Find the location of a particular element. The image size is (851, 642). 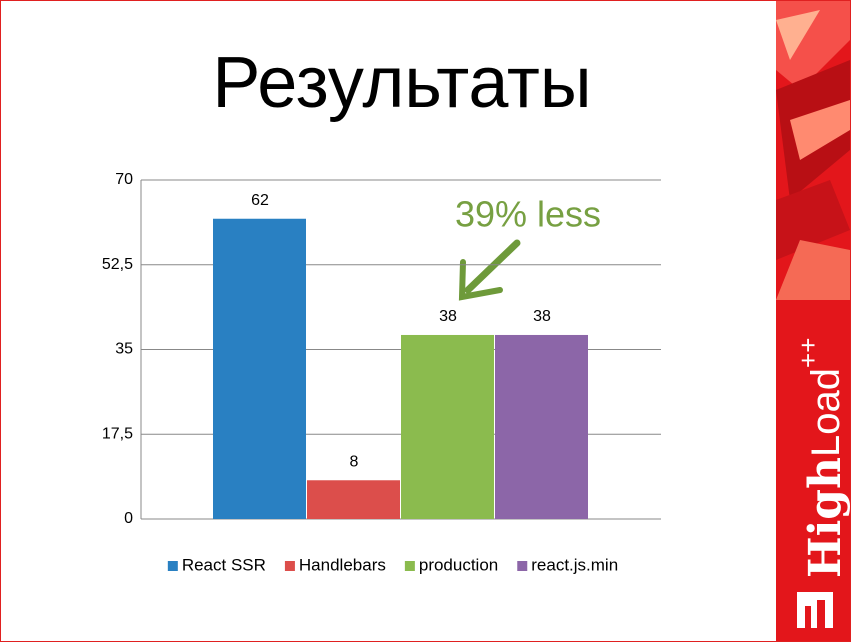

legend-label: production is located at coordinates (458, 564).